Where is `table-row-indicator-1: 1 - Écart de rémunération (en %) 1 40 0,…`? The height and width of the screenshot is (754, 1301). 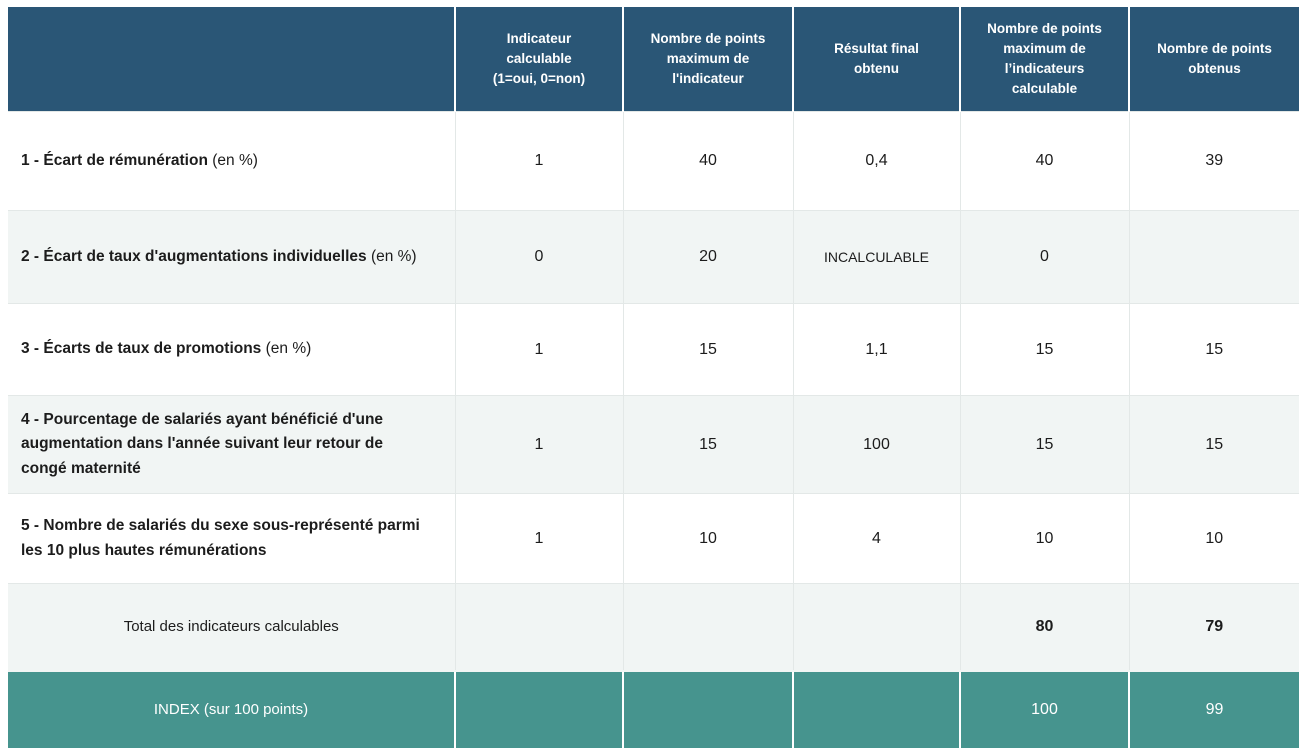
table-row-indicator-1: 1 - Écart de rémunération (en %) 1 40 0,… is located at coordinates (653, 161).